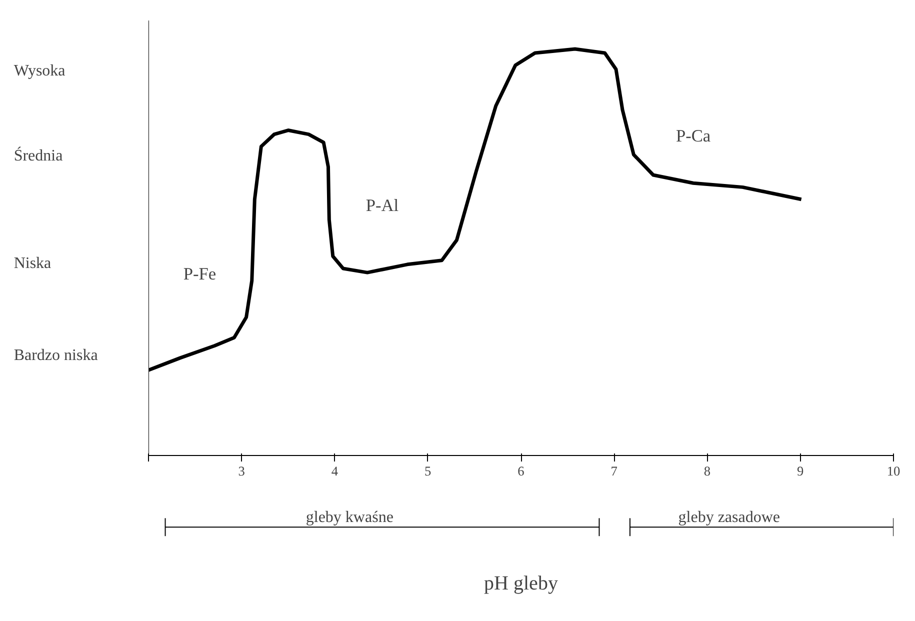  Describe the element at coordinates (800, 471) in the screenshot. I see `x-tick-label: 9` at that location.